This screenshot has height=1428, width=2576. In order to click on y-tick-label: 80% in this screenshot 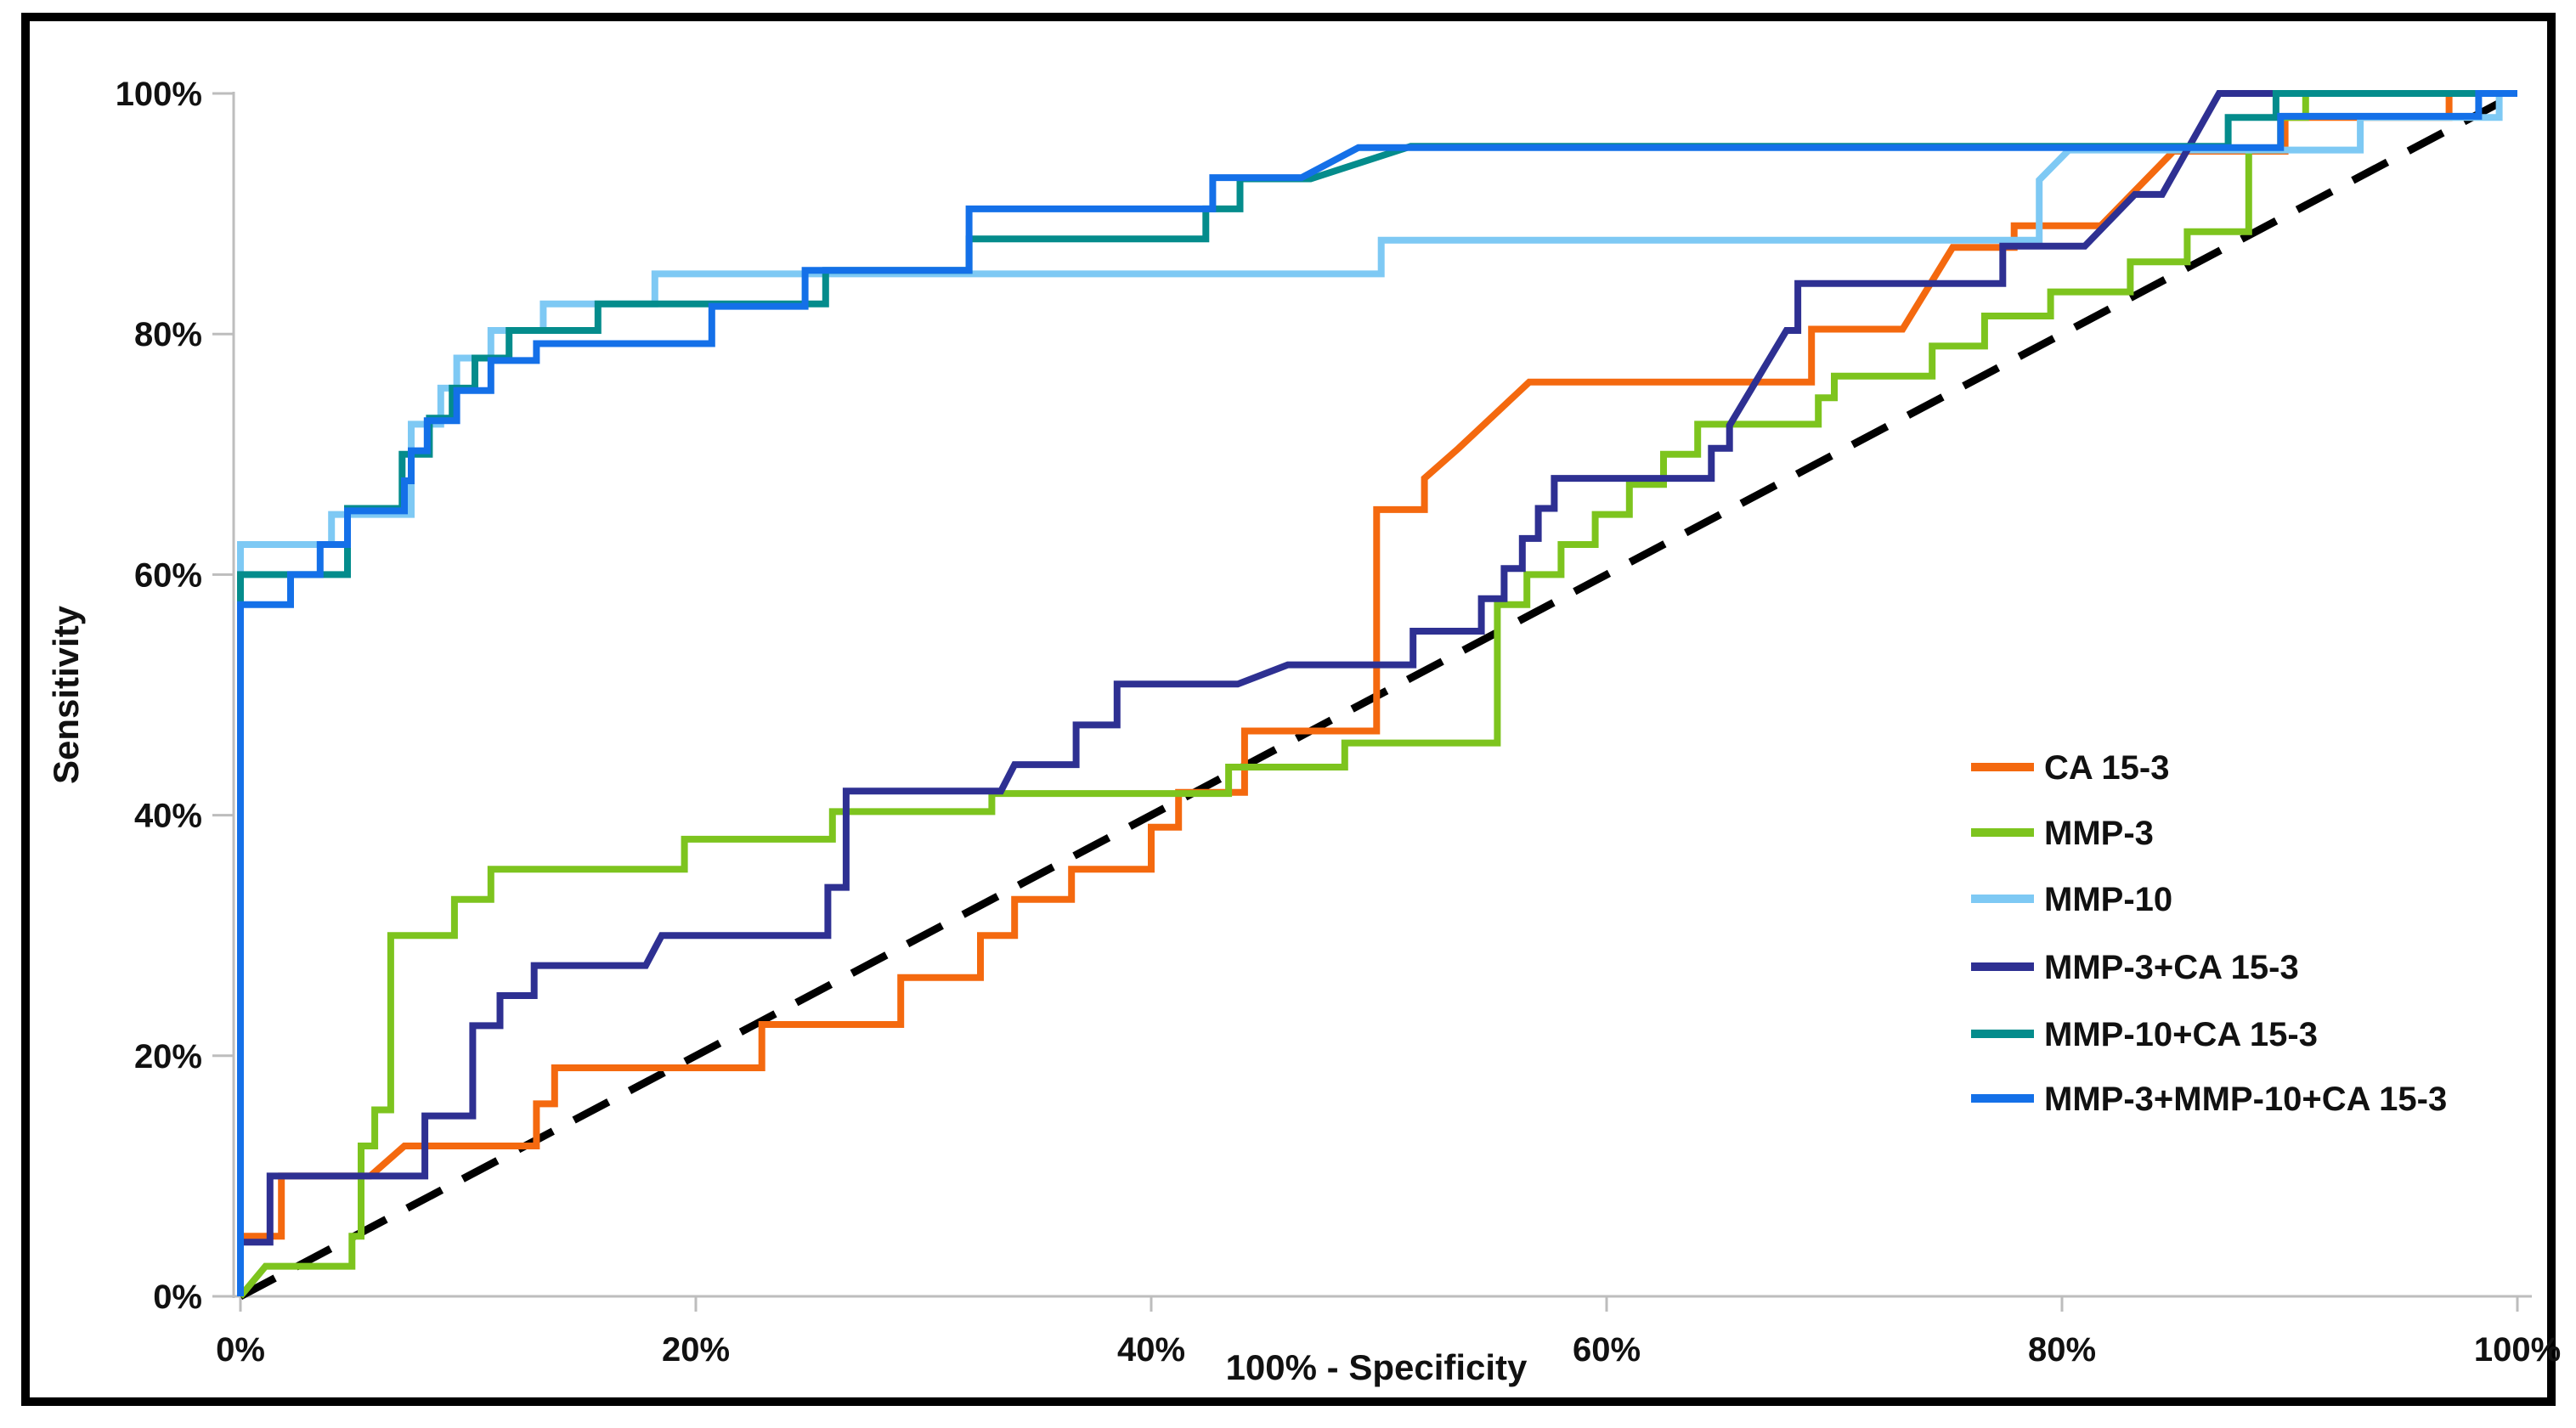, I will do `click(168, 334)`.